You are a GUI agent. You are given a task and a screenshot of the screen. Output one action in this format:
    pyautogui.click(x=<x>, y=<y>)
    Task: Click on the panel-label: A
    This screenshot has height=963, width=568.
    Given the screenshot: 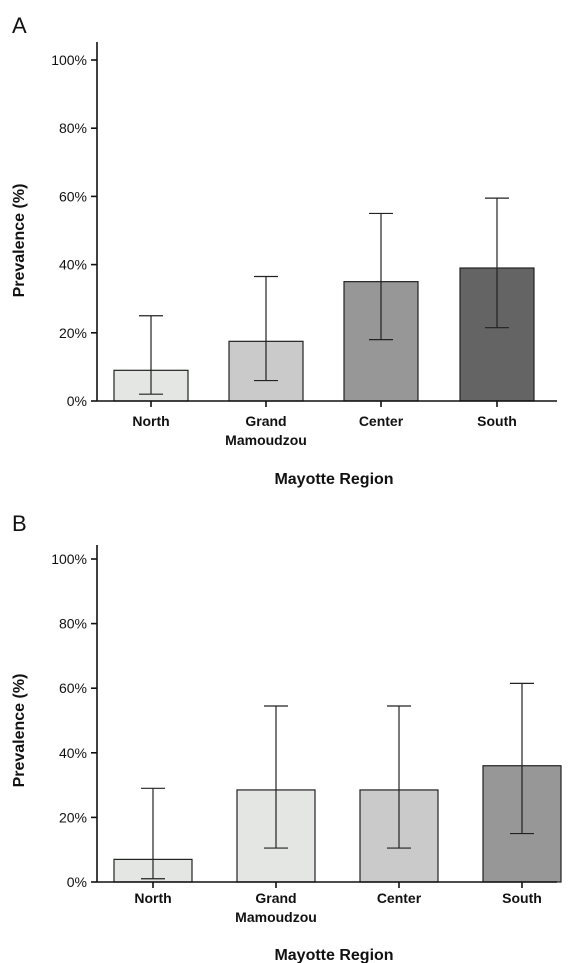 What is the action you would take?
    pyautogui.click(x=19, y=25)
    